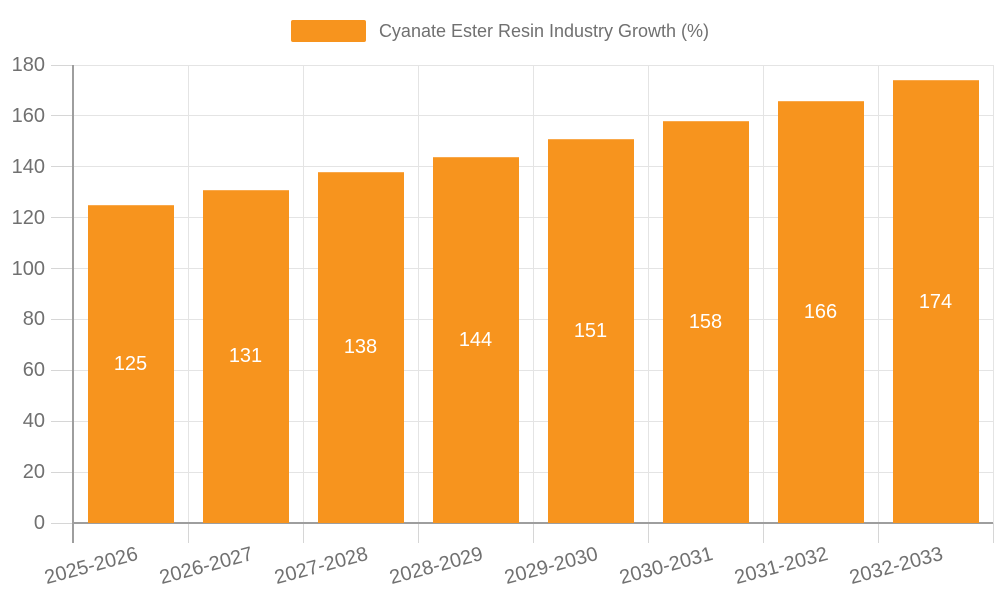  Describe the element at coordinates (33, 370) in the screenshot. I see `y-axis-tick-label: 60` at that location.